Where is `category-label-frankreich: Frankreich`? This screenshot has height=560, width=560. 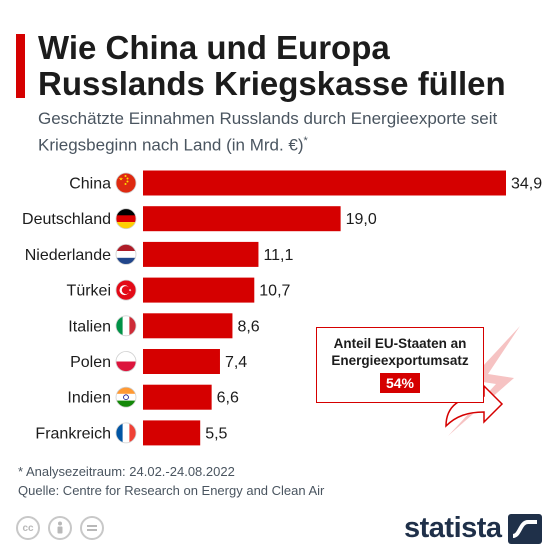
category-label-frankreich: Frankreich is located at coordinates (73, 433).